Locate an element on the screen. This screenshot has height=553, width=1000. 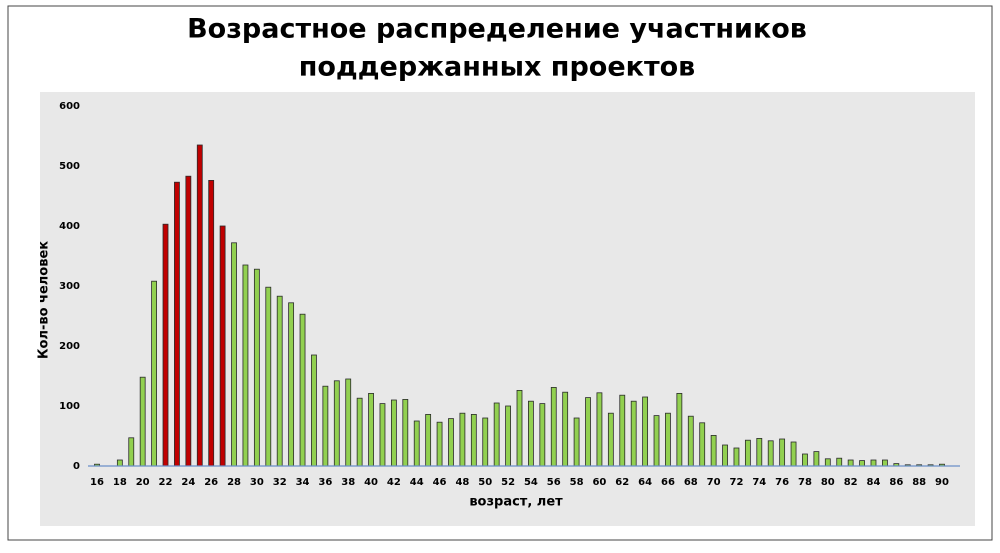
x-tick-label: 48 is located at coordinates (462, 482).